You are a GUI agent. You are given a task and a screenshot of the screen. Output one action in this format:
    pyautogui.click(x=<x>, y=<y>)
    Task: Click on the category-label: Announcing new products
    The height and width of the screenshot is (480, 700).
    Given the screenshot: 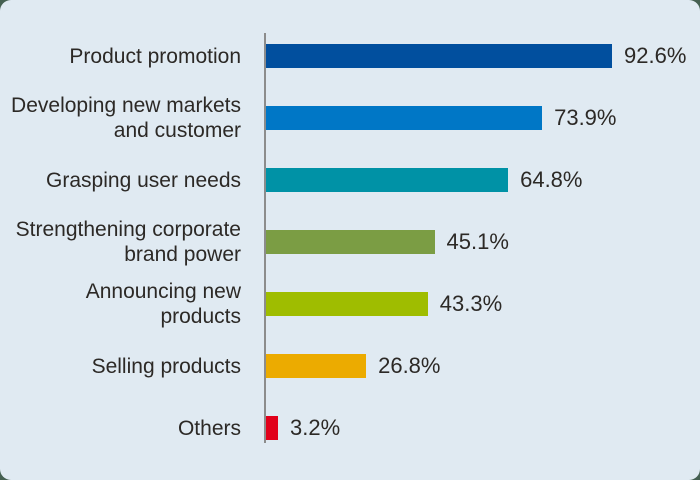 What is the action you would take?
    pyautogui.click(x=163, y=304)
    